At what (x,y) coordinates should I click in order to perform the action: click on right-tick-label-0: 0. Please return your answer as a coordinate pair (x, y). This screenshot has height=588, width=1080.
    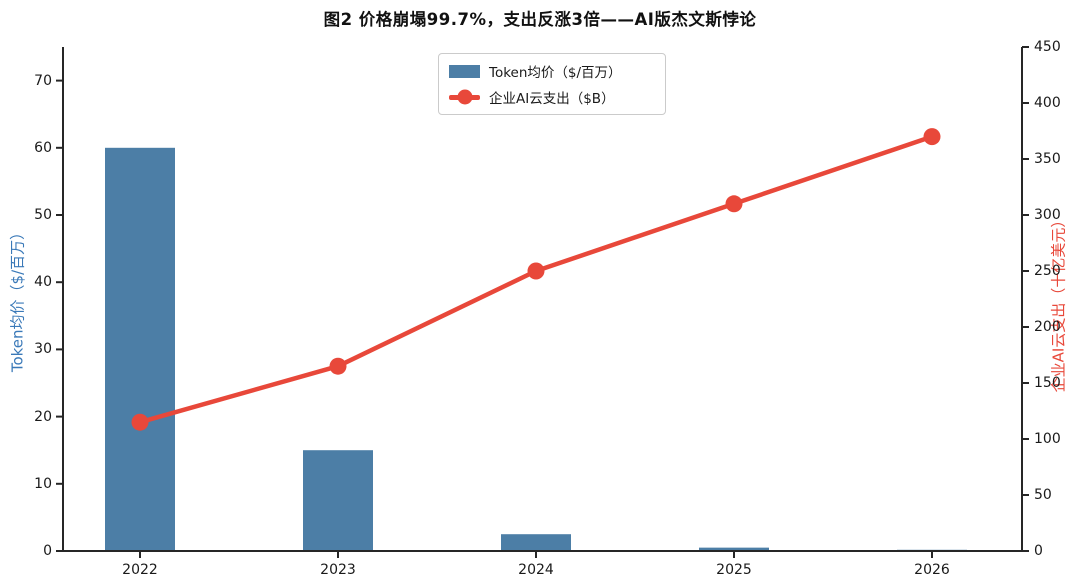
    Looking at the image, I should click on (1038, 551).